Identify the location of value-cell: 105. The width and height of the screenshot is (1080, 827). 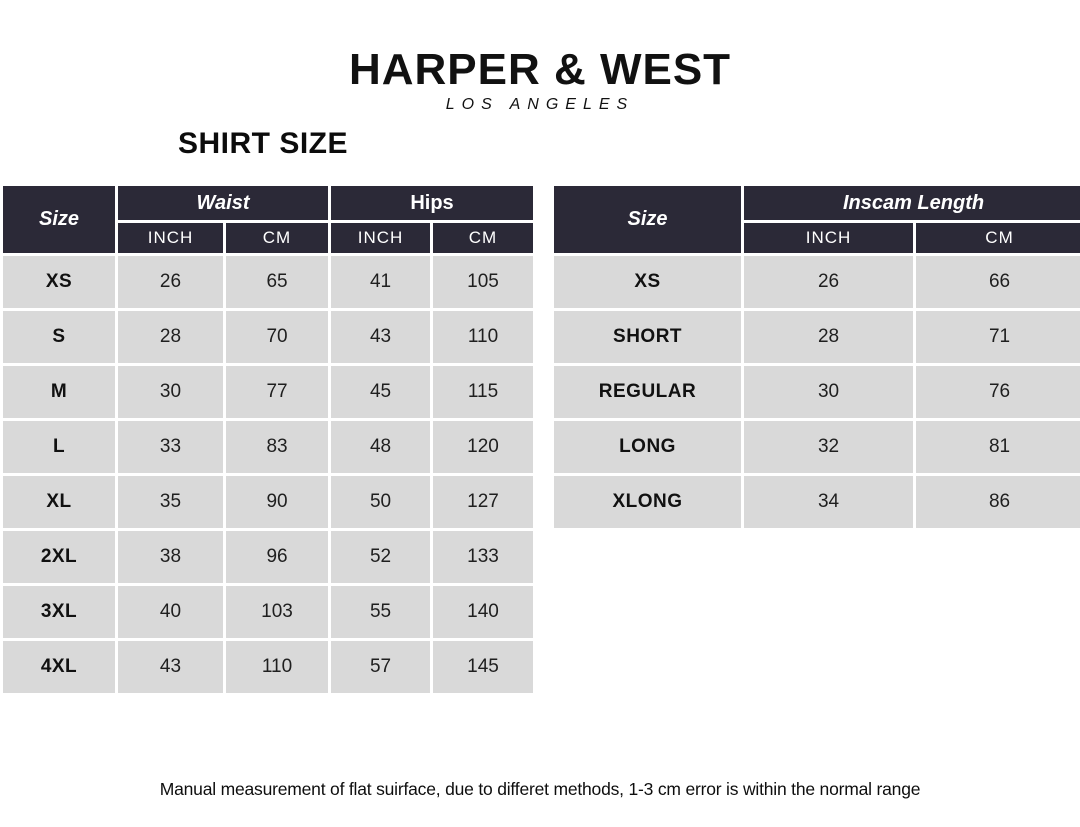
(483, 282).